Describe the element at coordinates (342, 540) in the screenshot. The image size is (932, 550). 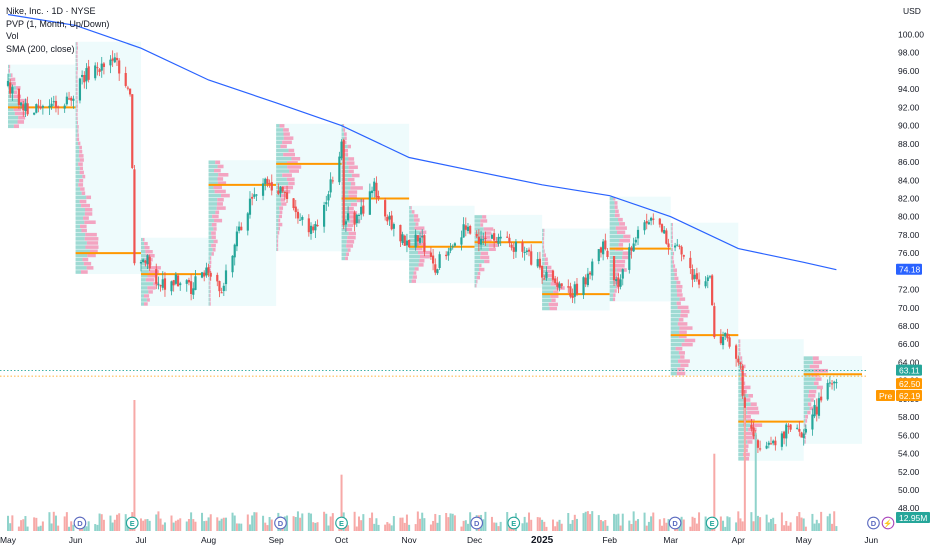
I see `x-tick-label: Oct` at that location.